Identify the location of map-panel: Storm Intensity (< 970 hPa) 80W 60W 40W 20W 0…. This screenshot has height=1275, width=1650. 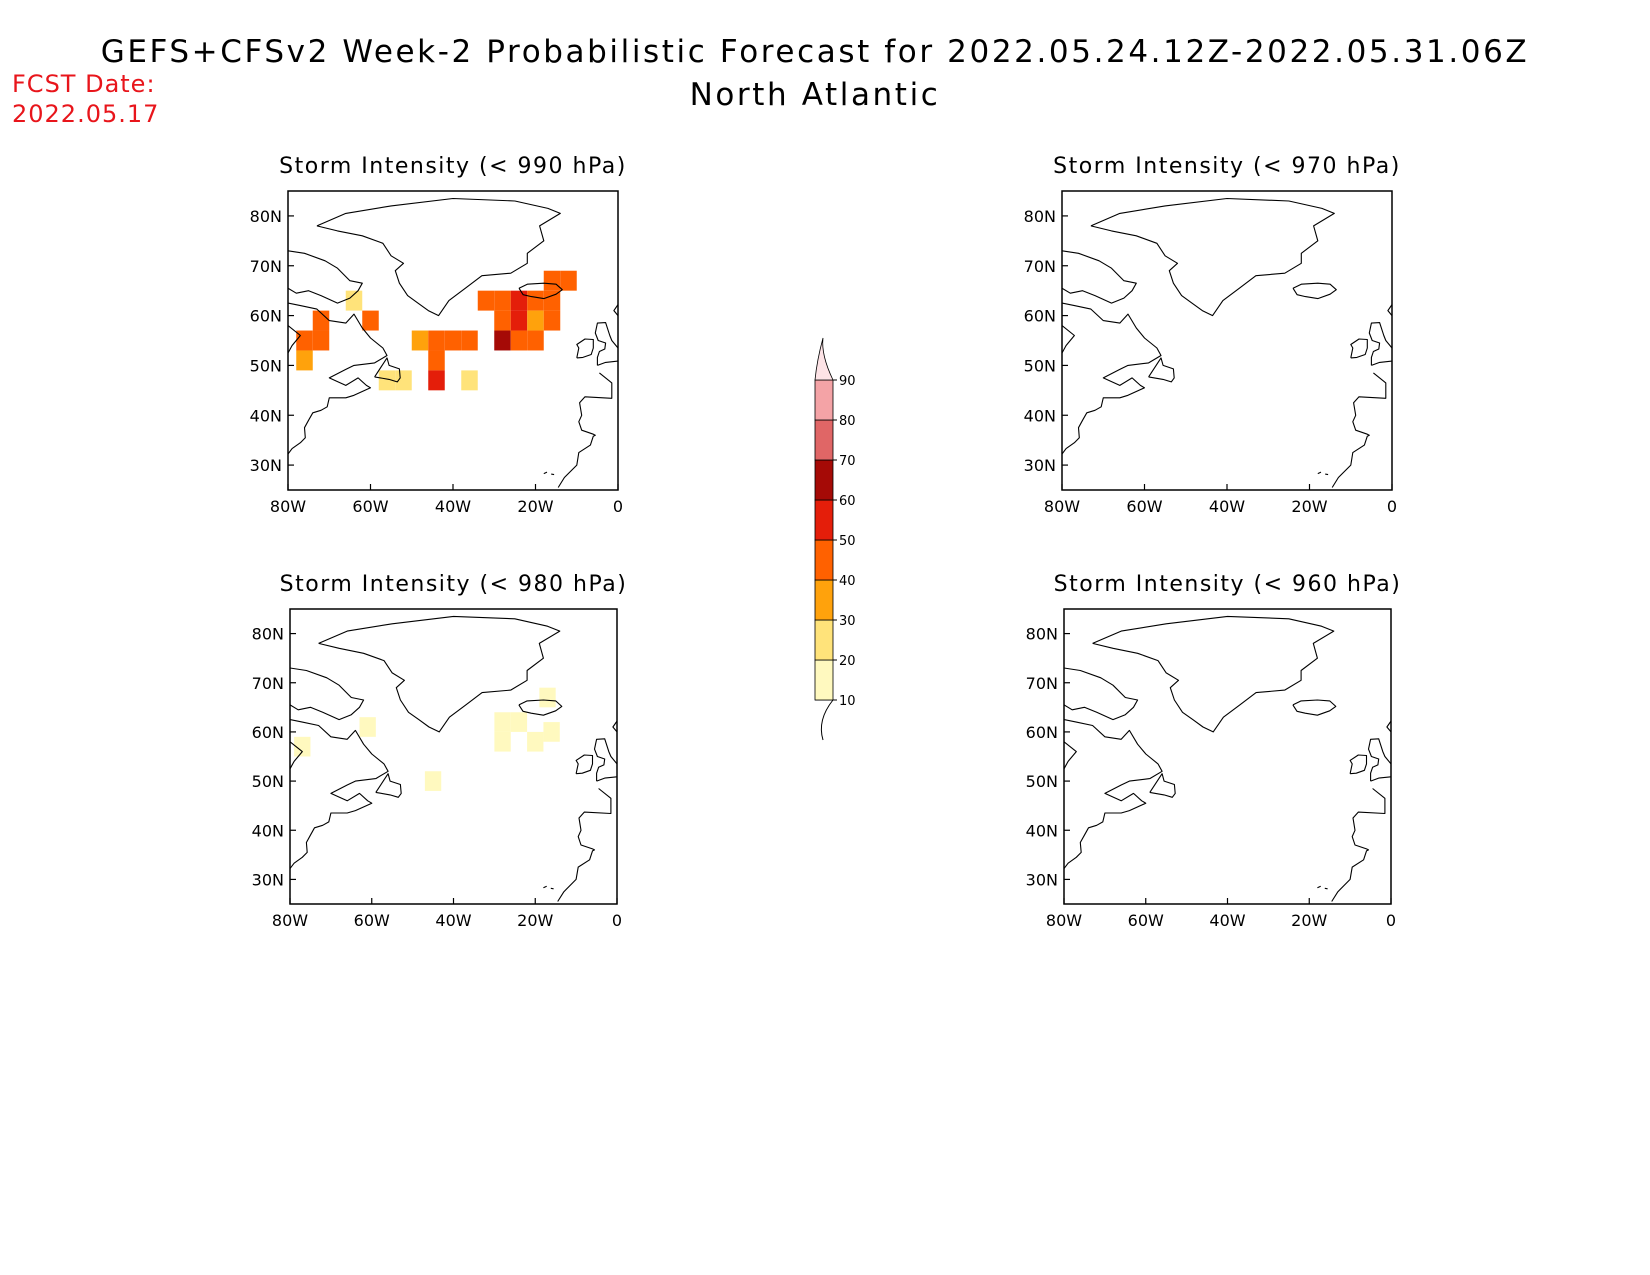
(1212, 335).